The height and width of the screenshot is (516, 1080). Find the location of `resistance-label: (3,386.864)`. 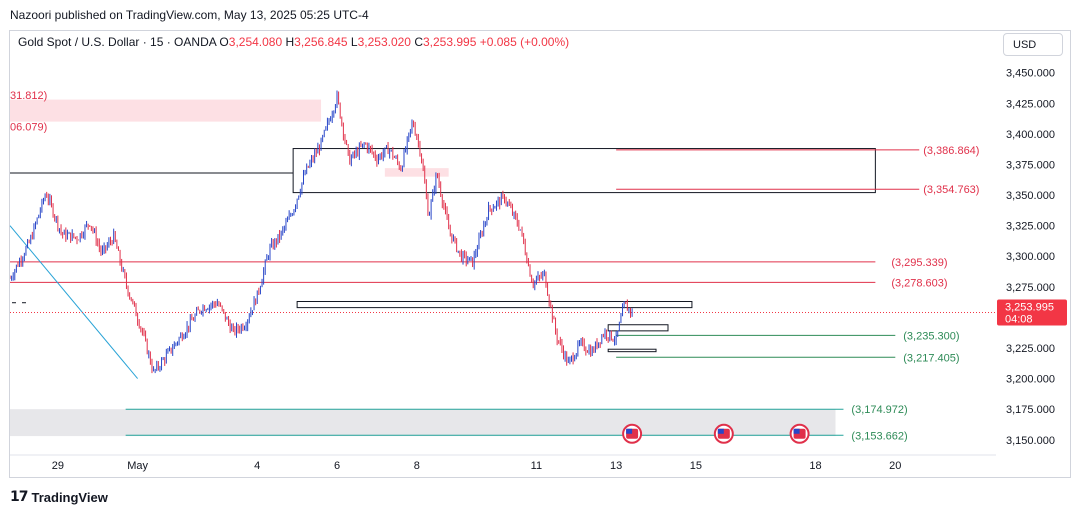

resistance-label: (3,386.864) is located at coordinates (951, 151).